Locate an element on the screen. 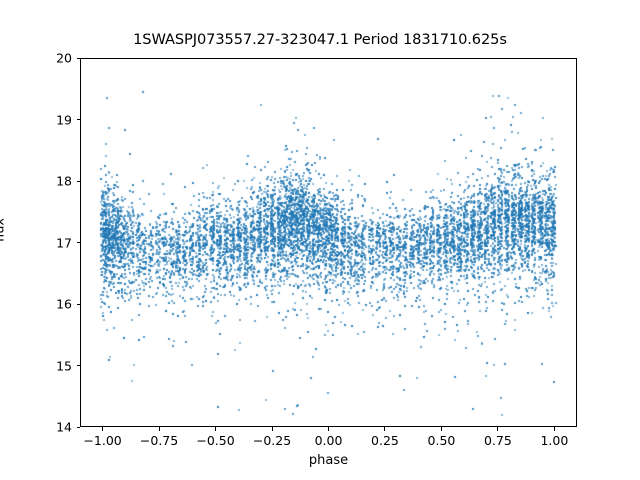  x-axis-label: phase is located at coordinates (328, 460).